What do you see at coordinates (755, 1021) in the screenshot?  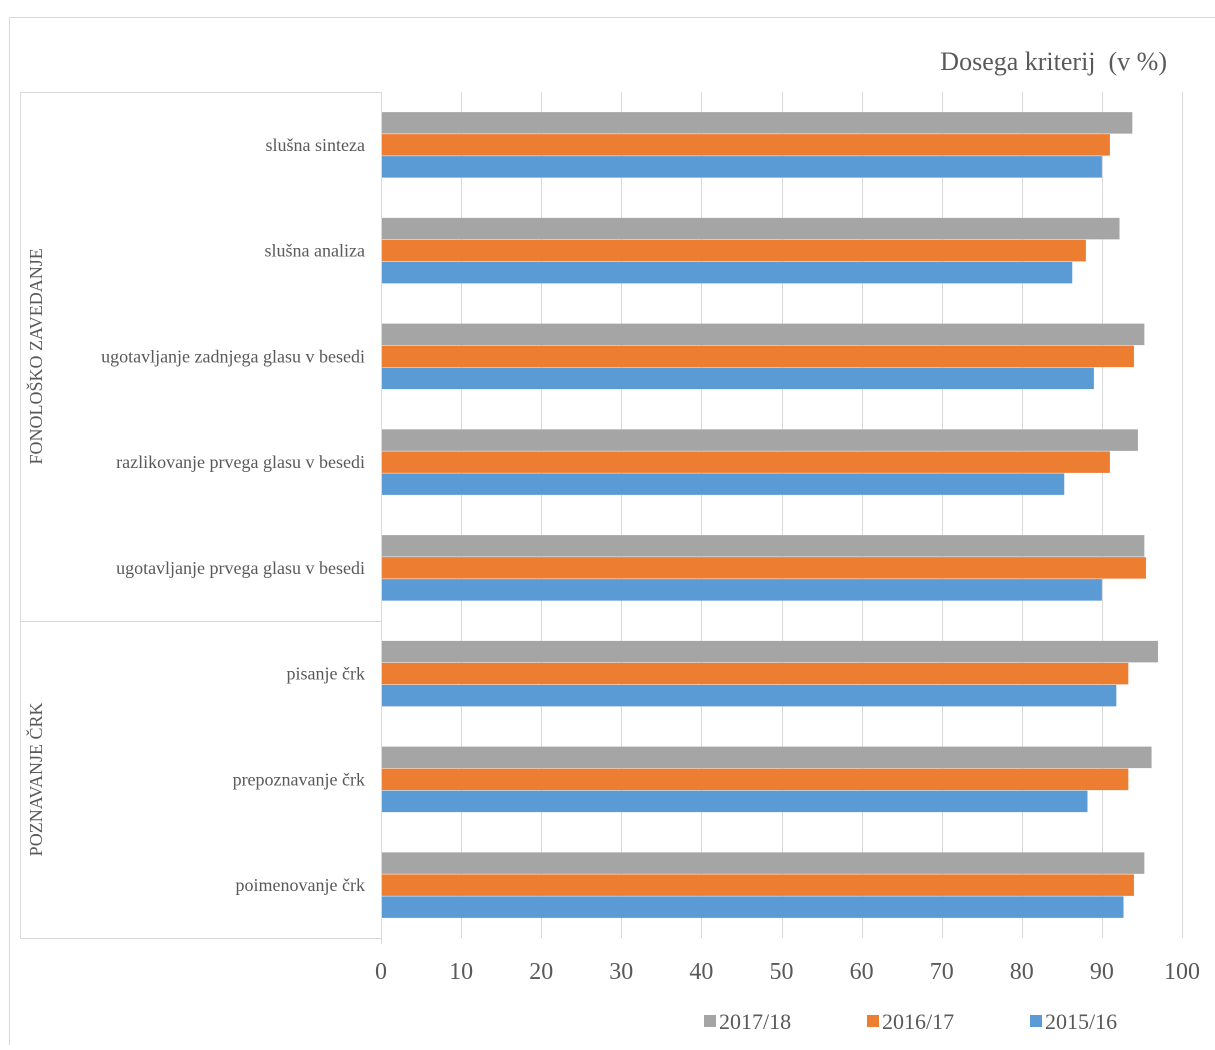 I see `legend-label: 2017/18` at bounding box center [755, 1021].